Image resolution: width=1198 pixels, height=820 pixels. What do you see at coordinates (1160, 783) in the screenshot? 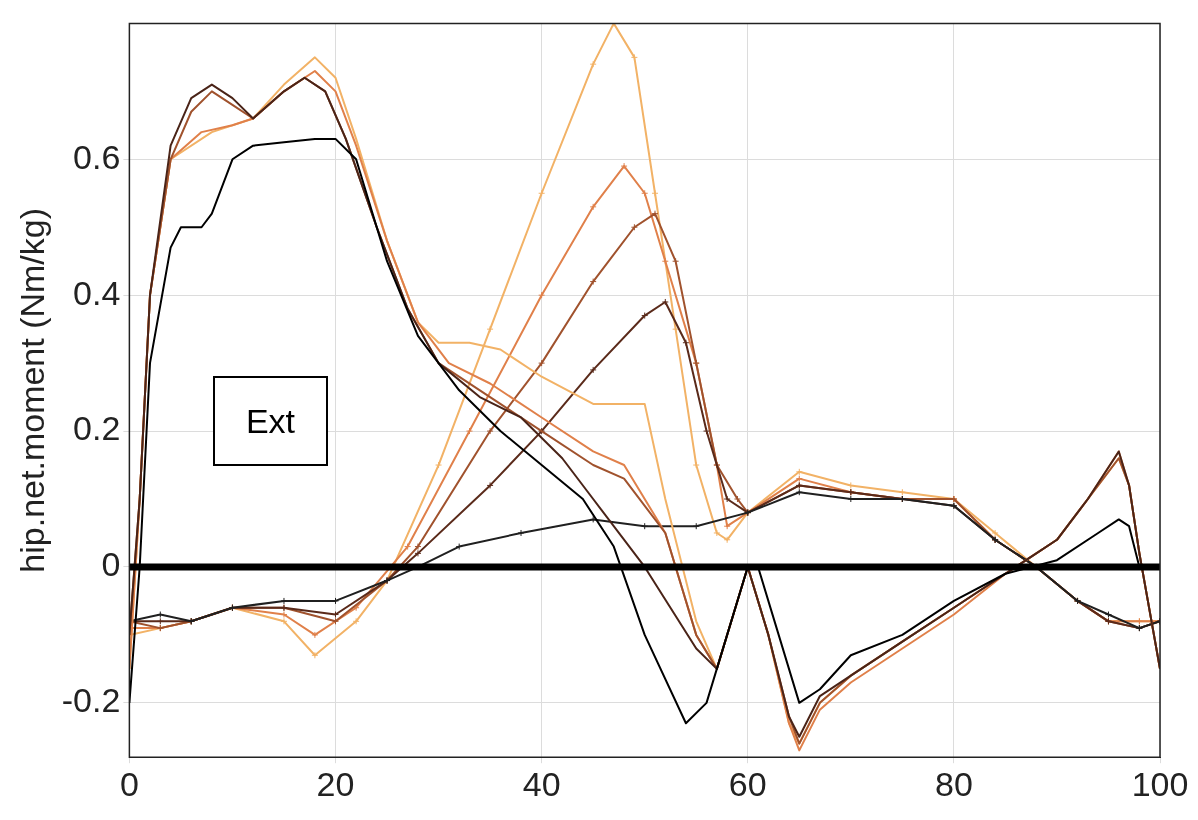
I see `x-tick-label: 100` at bounding box center [1160, 783].